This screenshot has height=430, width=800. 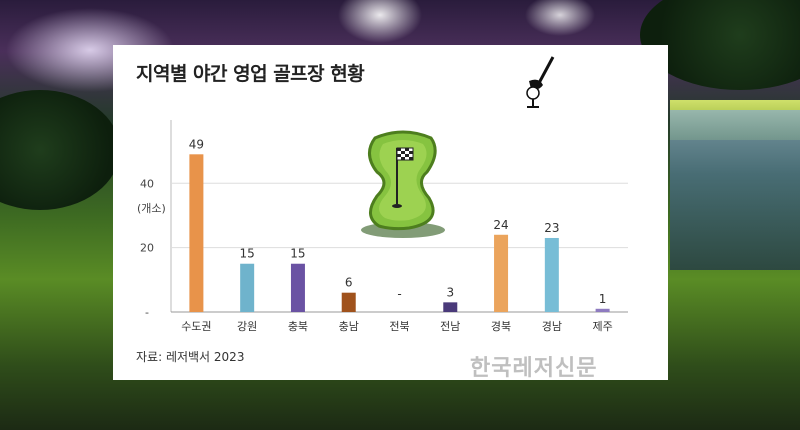 I want to click on golf-club-icon, so click(x=540, y=82).